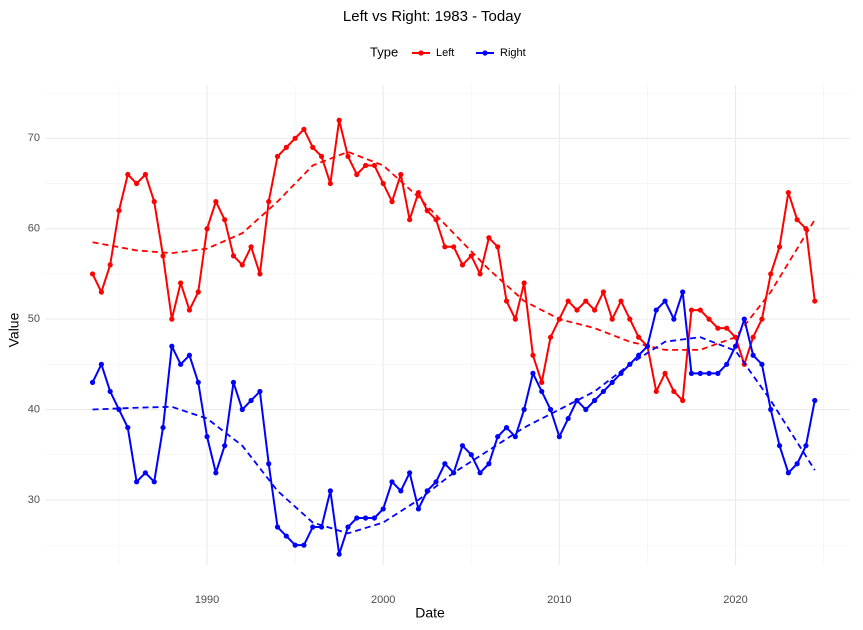 This screenshot has width=863, height=630. What do you see at coordinates (430, 613) in the screenshot?
I see `x-axis-label: Date` at bounding box center [430, 613].